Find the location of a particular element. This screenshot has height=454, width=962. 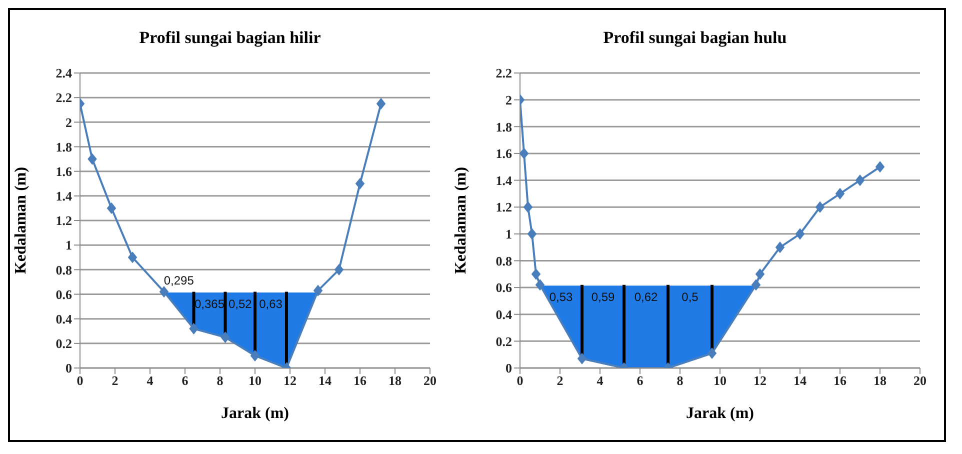

annotation: 0,62 is located at coordinates (646, 297).